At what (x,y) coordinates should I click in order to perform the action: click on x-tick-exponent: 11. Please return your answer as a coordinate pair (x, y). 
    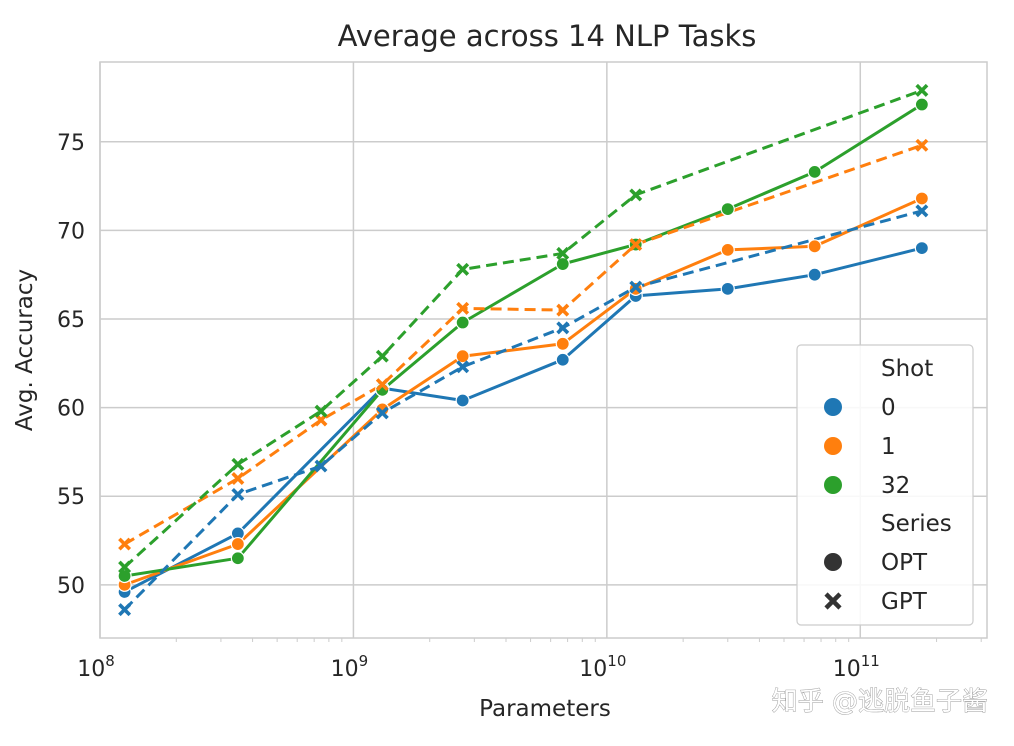
    Looking at the image, I should click on (870, 661).